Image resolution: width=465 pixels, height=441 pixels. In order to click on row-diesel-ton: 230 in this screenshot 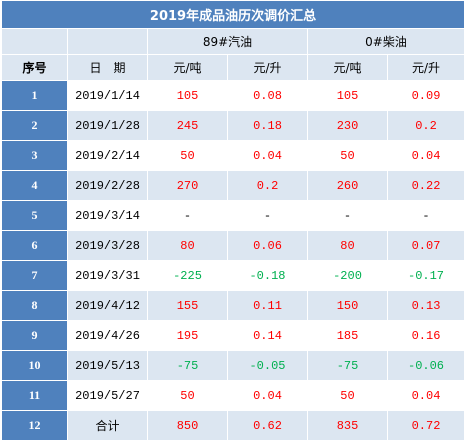, I will do `click(347, 125)`.